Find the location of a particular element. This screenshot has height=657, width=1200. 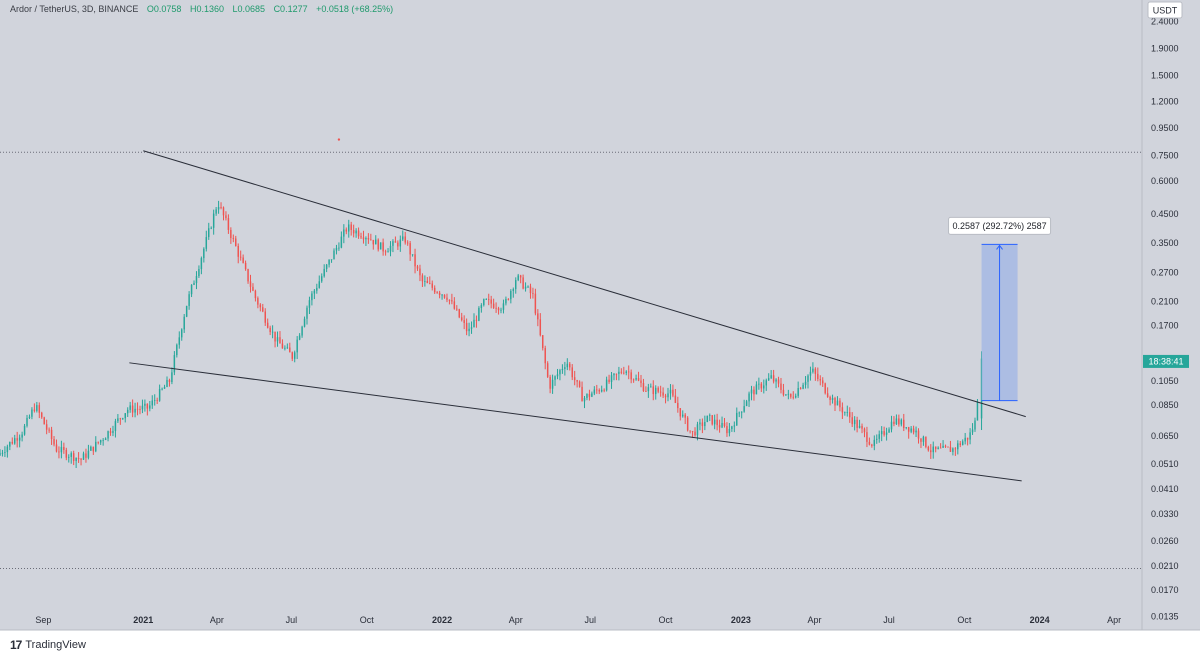

tradingview-logo: 17 TradingView is located at coordinates (48, 645).